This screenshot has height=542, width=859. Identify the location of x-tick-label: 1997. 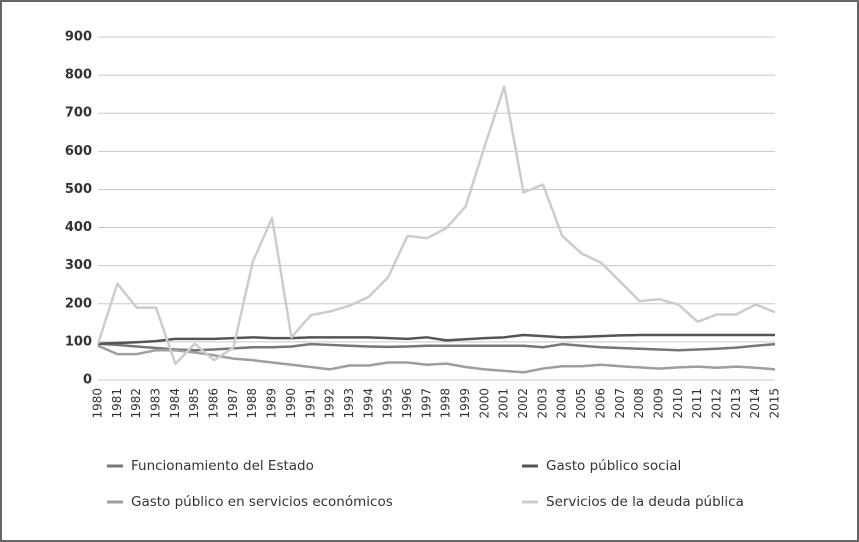
(426, 403).